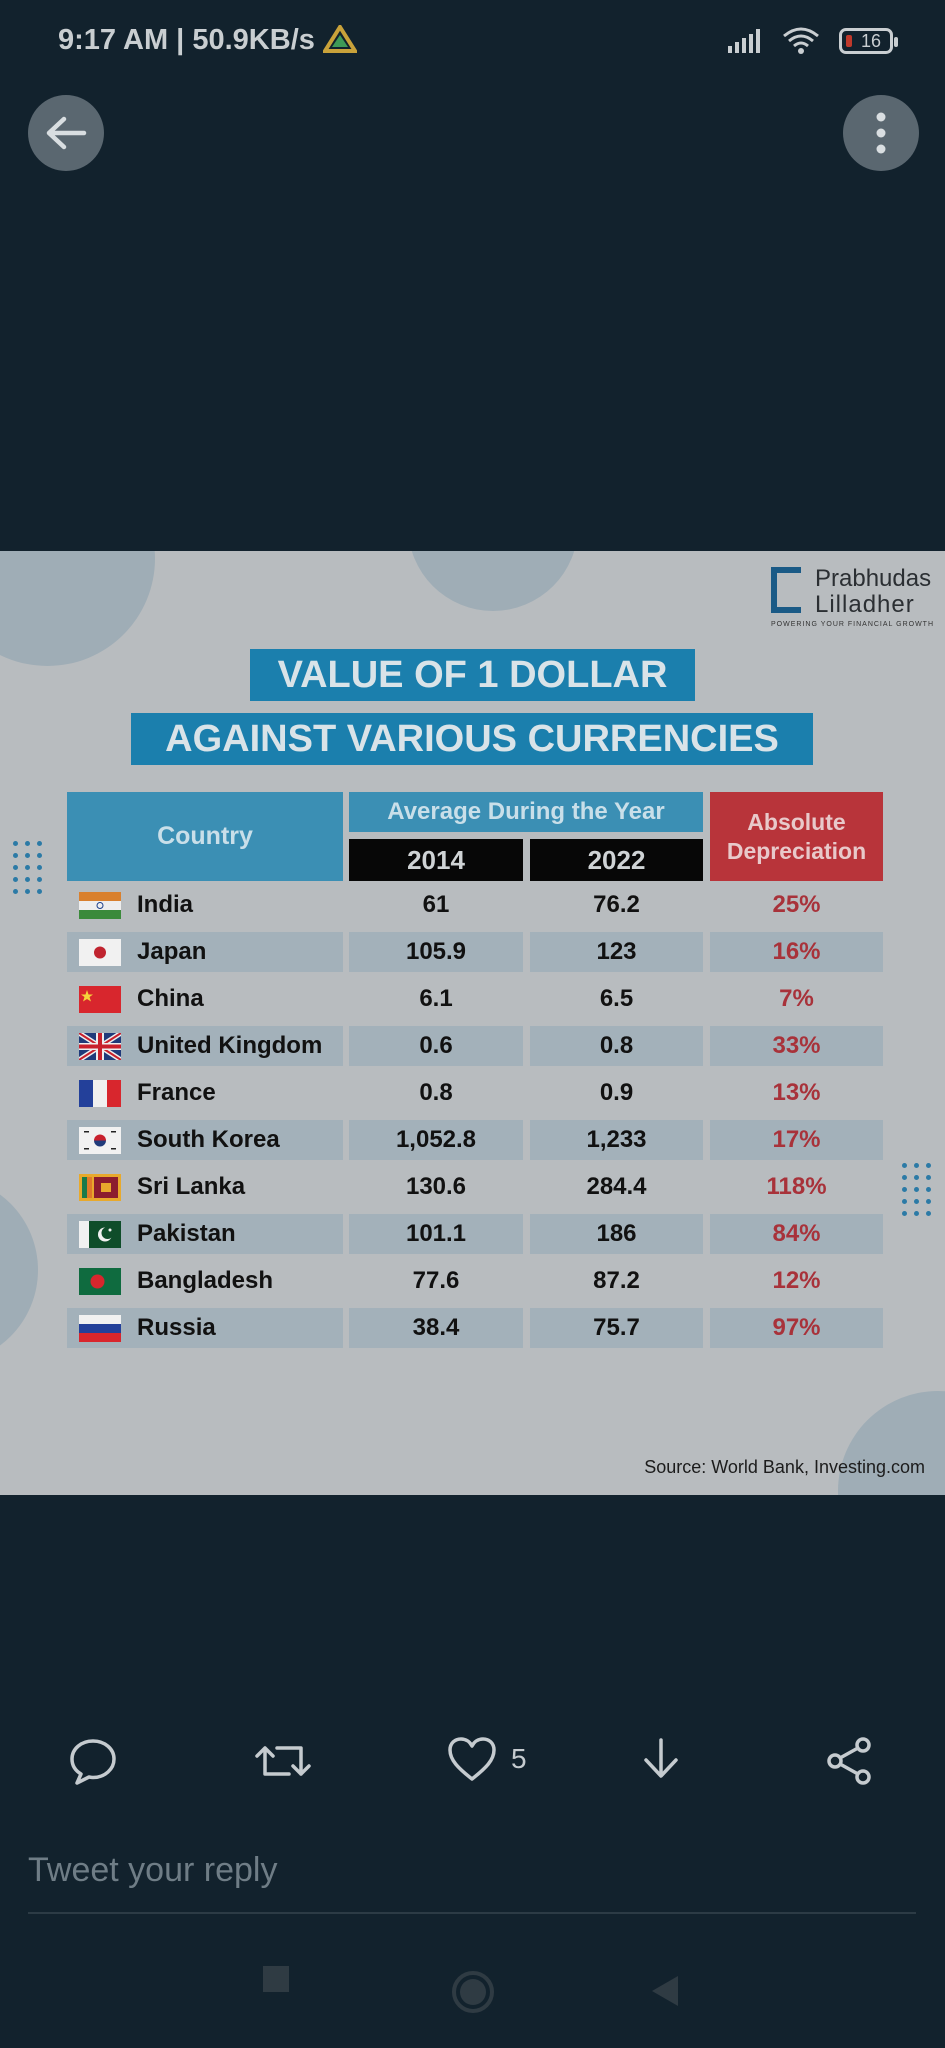 The height and width of the screenshot is (2048, 945). I want to click on reply-button, so click(93, 1761).